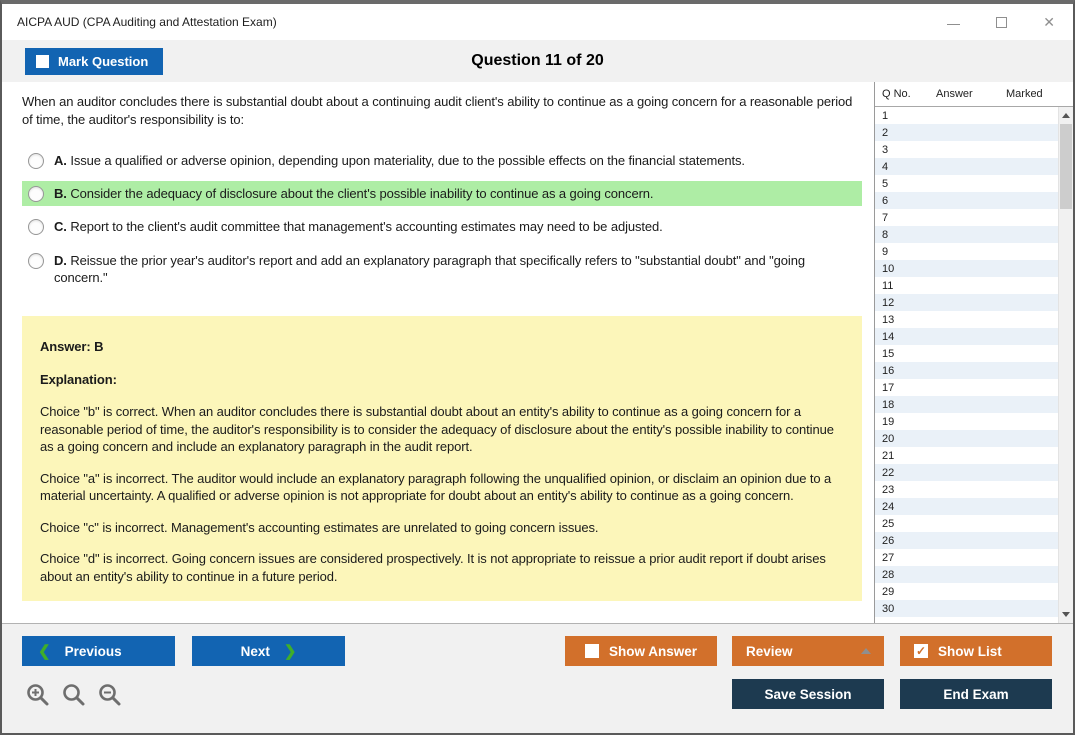  I want to click on question-list-row-16: 16, so click(966, 370).